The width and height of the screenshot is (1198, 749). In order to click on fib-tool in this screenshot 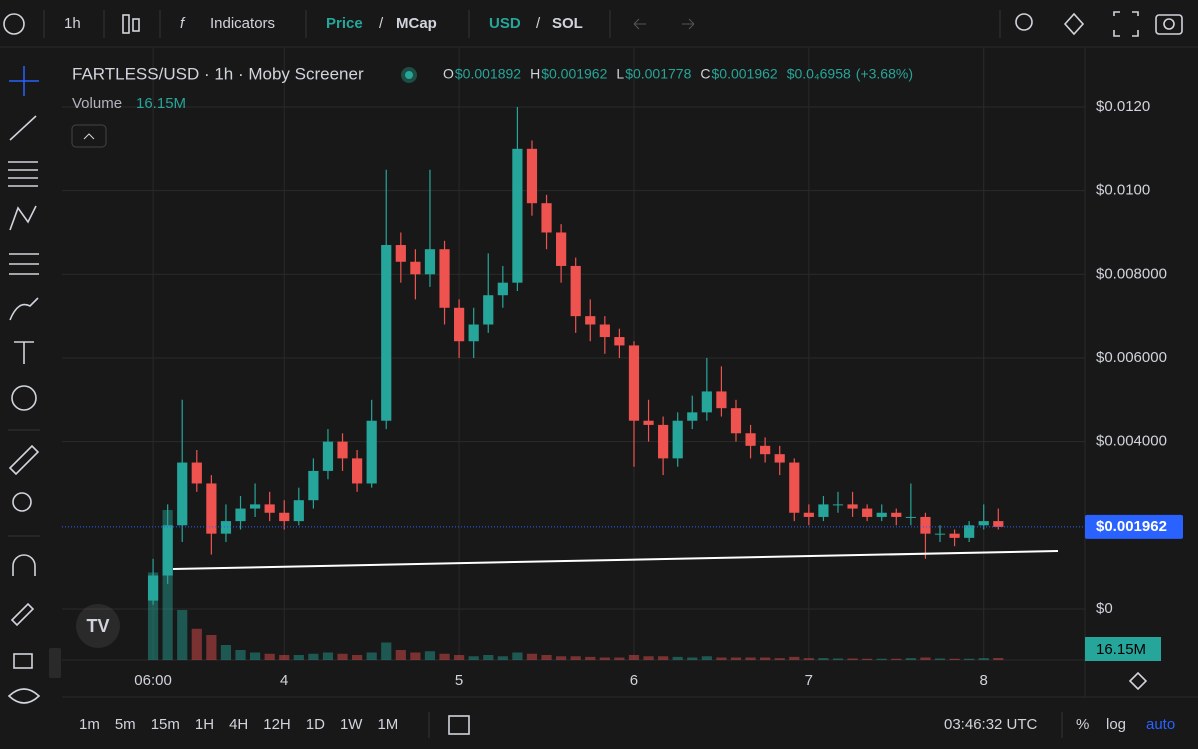, I will do `click(23, 174)`.